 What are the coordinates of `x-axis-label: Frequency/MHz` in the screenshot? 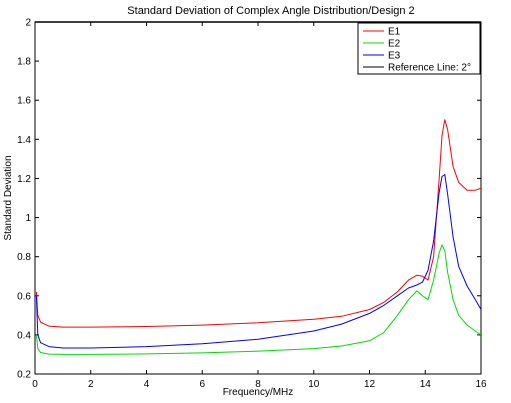 It's located at (258, 392).